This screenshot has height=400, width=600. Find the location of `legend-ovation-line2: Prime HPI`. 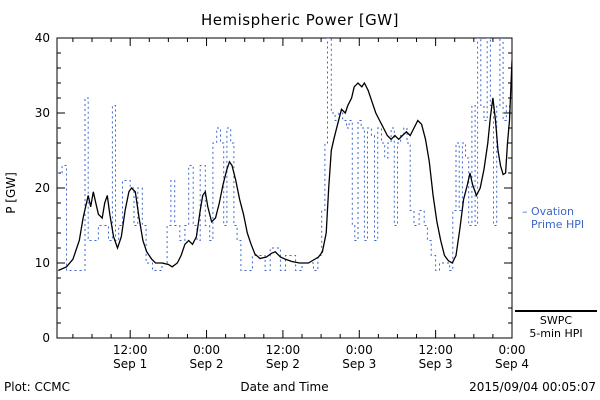

legend-ovation-line2: Prime HPI is located at coordinates (558, 224).